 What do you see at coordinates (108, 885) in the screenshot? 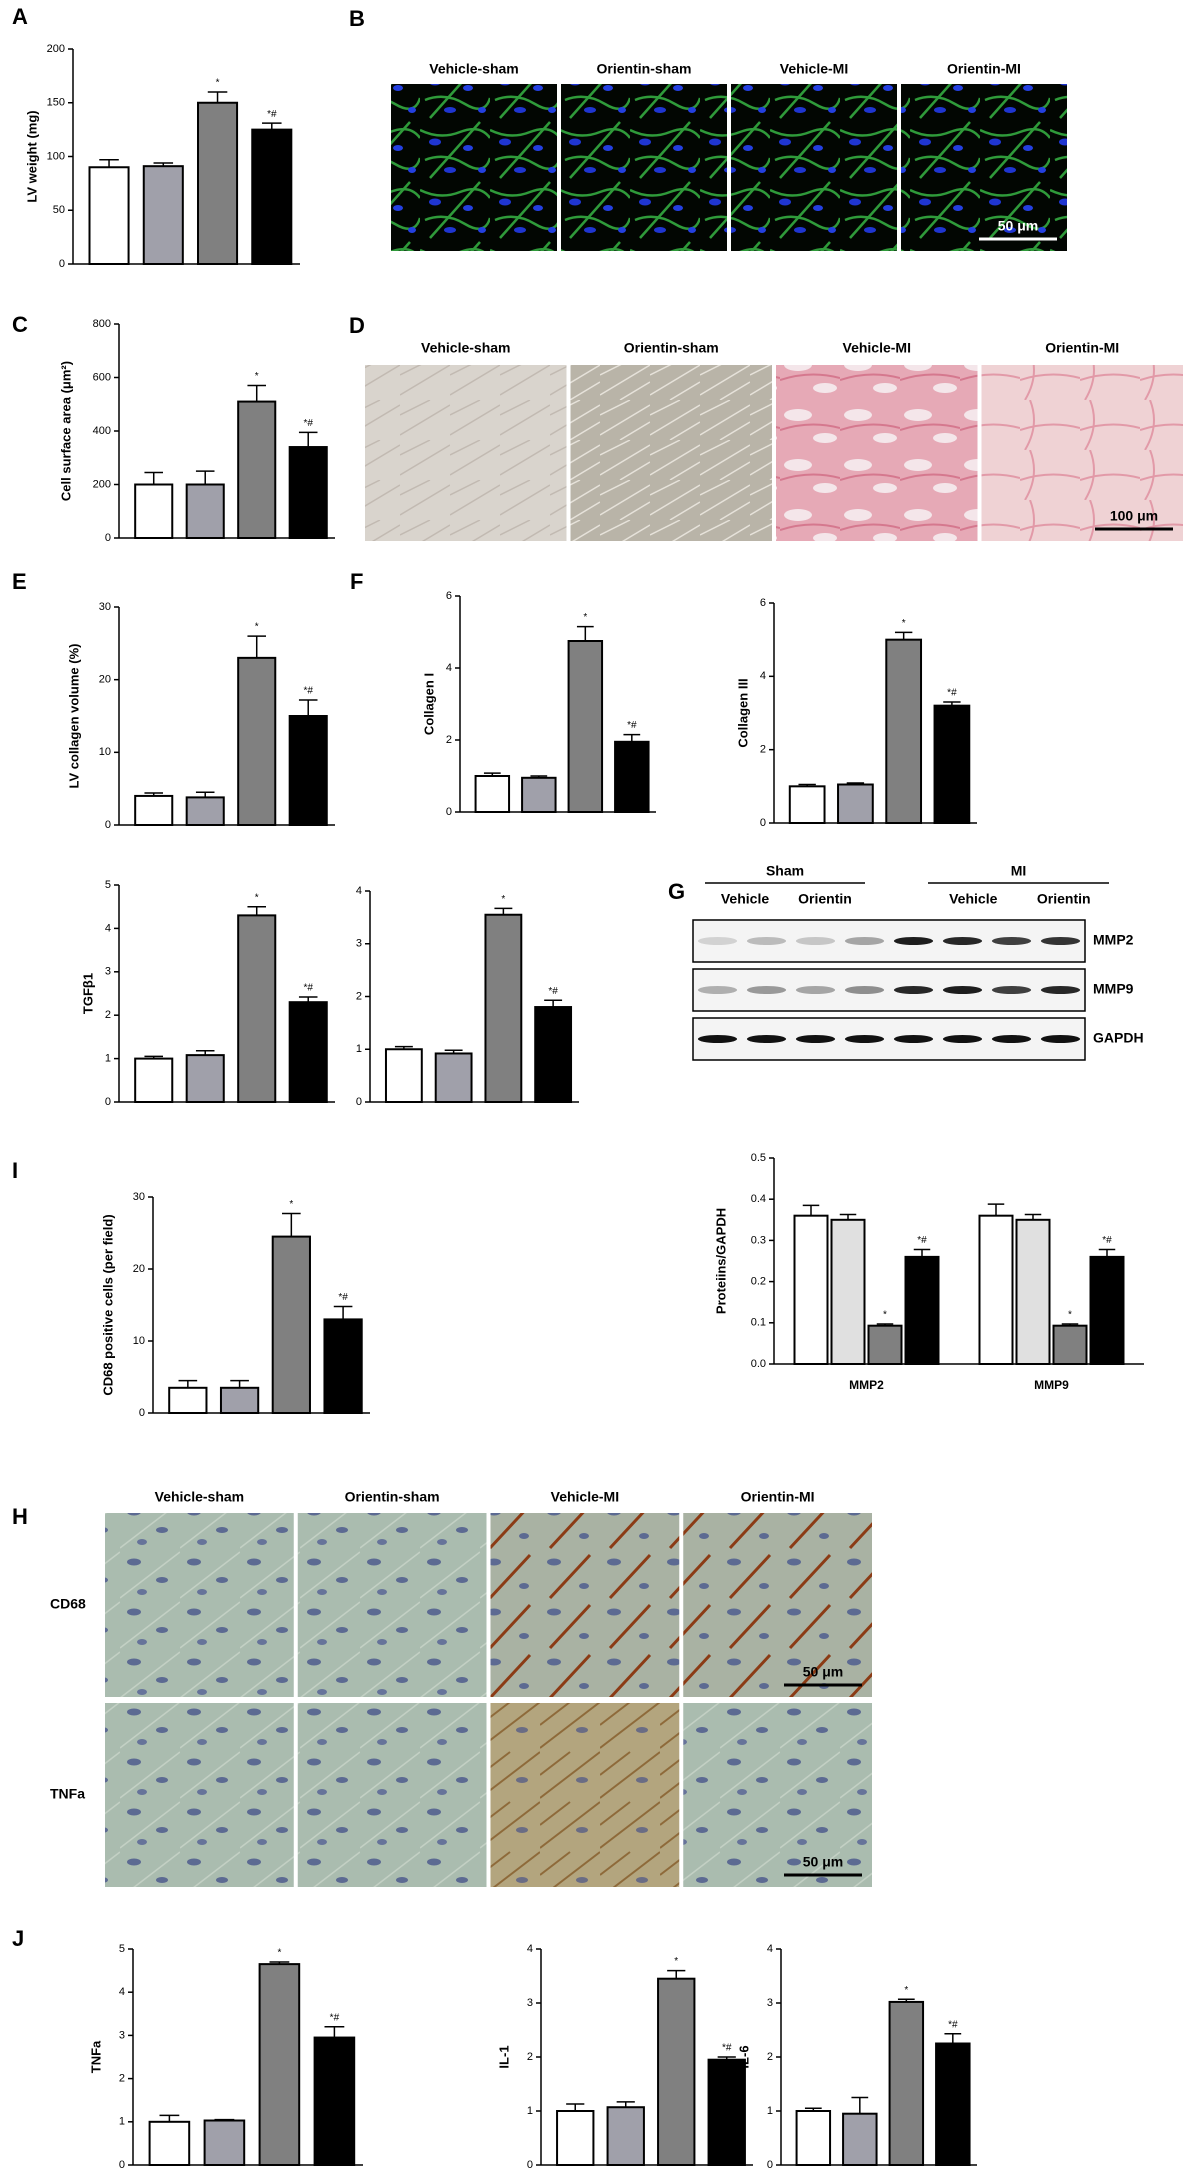
I see `y-tick-label: 5` at bounding box center [108, 885].